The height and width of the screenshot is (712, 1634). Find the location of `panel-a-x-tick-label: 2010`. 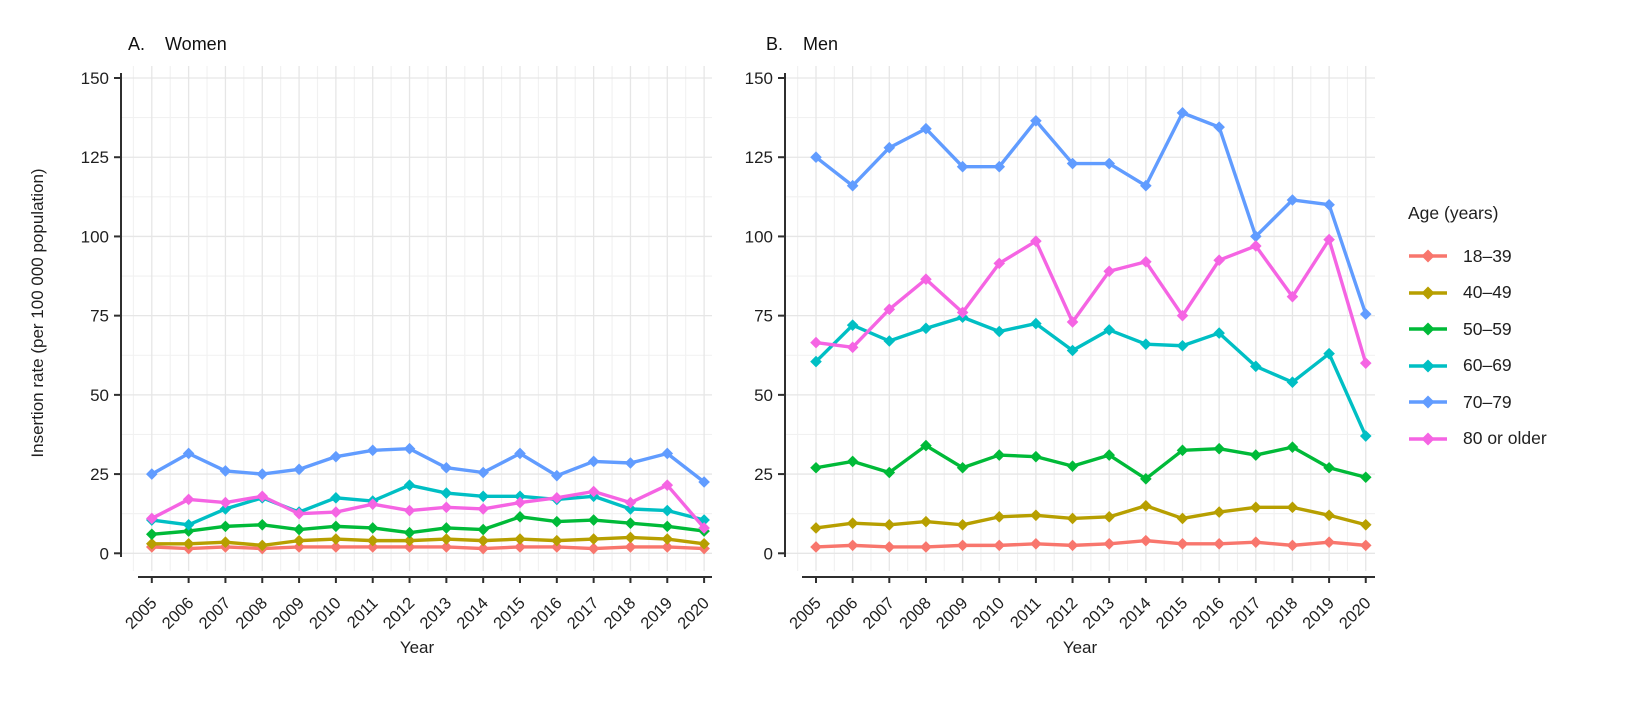

panel-a-x-tick-label: 2010 is located at coordinates (325, 613).